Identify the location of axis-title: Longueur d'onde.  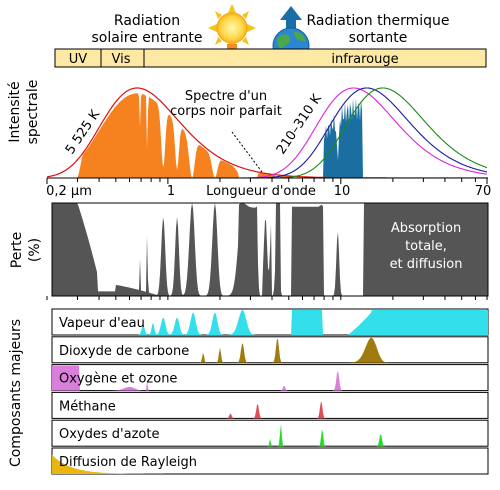
(261, 191).